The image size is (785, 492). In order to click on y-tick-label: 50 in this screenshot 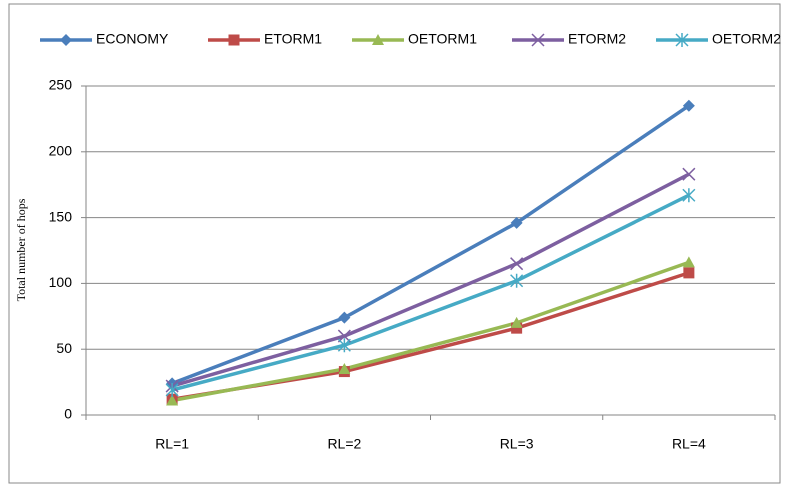, I will do `click(64, 348)`.